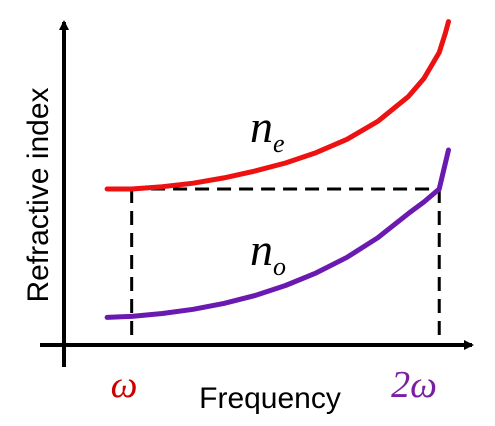 The width and height of the screenshot is (495, 426). I want to click on series-label-ne-main: n, so click(261, 126).